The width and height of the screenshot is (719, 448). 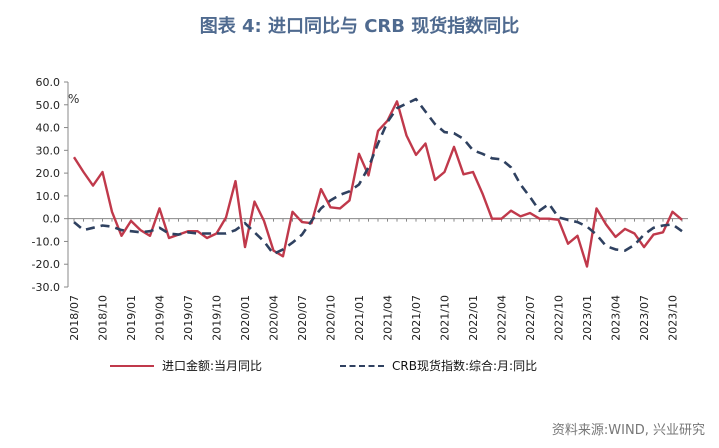 What do you see at coordinates (212, 366) in the screenshot?
I see `legend-label-import: 进口金额:当月同比` at bounding box center [212, 366].